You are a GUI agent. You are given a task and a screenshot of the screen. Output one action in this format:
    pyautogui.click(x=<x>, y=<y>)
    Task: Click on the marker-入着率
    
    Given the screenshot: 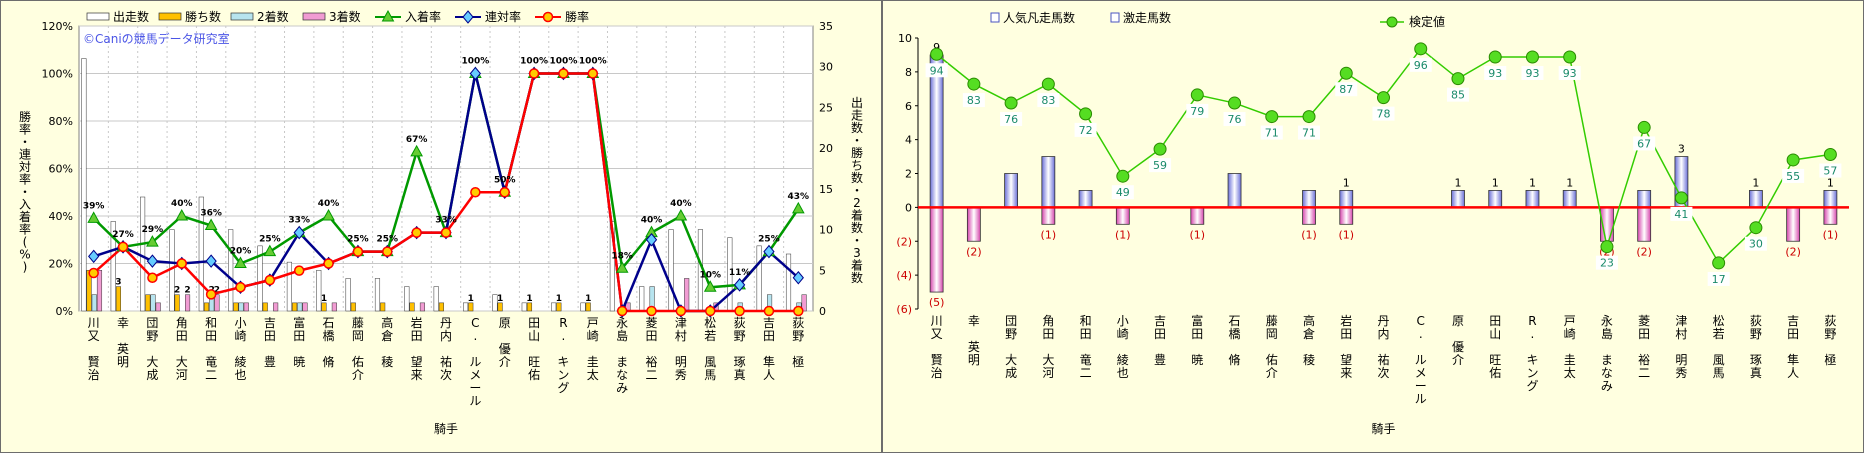 What is the action you would take?
    pyautogui.click(x=94, y=217)
    